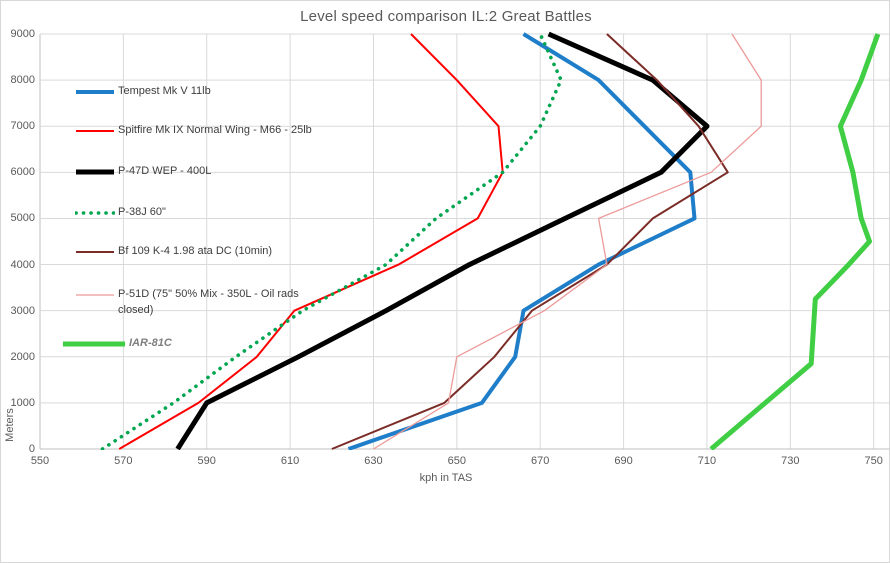  Describe the element at coordinates (215, 130) in the screenshot. I see `legend-label-spitfire: Spitfire Mk IX Normal Wing - M66 - 25lb` at that location.